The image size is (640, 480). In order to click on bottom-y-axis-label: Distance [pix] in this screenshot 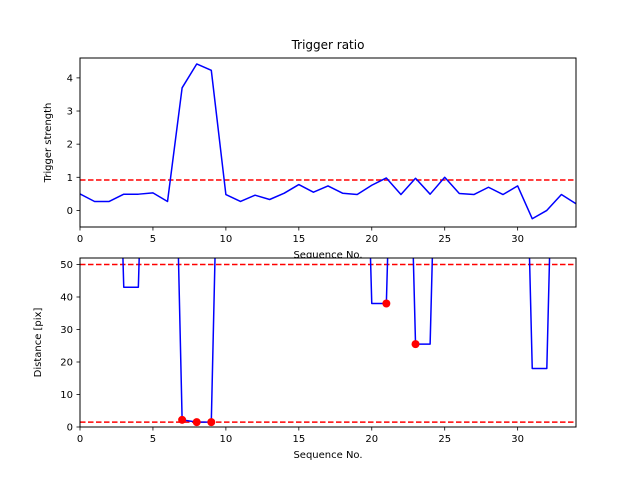, I will do `click(38, 343)`.